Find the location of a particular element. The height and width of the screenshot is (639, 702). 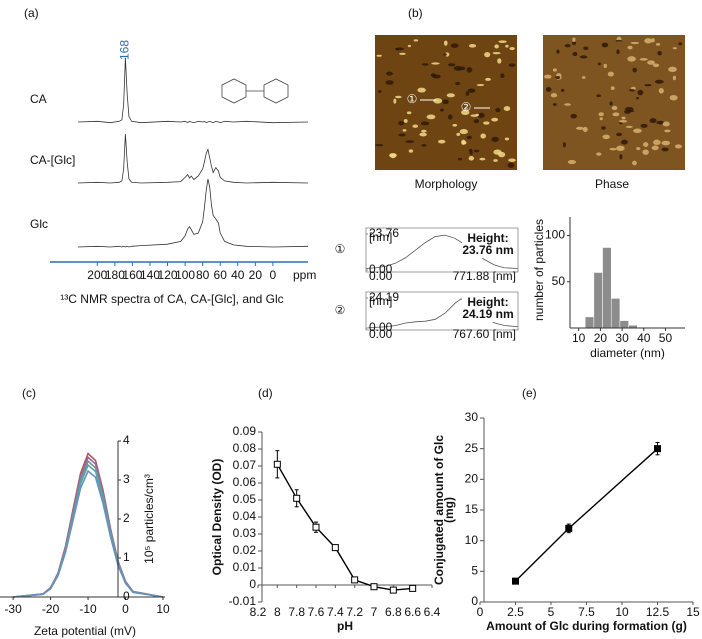

x-tick-label: 2.5 is located at coordinates (515, 612).